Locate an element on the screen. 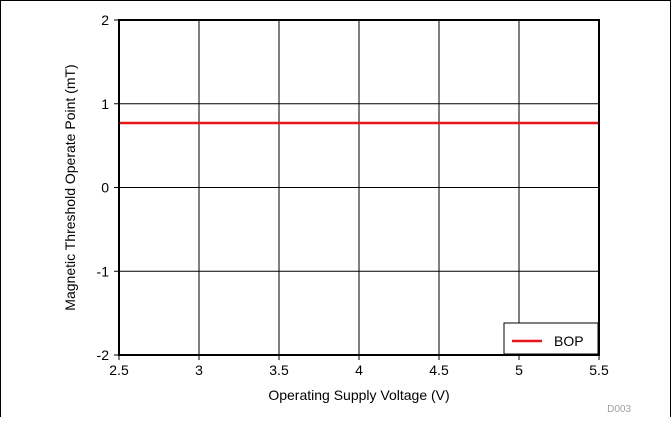  legend: BOP is located at coordinates (551, 338).